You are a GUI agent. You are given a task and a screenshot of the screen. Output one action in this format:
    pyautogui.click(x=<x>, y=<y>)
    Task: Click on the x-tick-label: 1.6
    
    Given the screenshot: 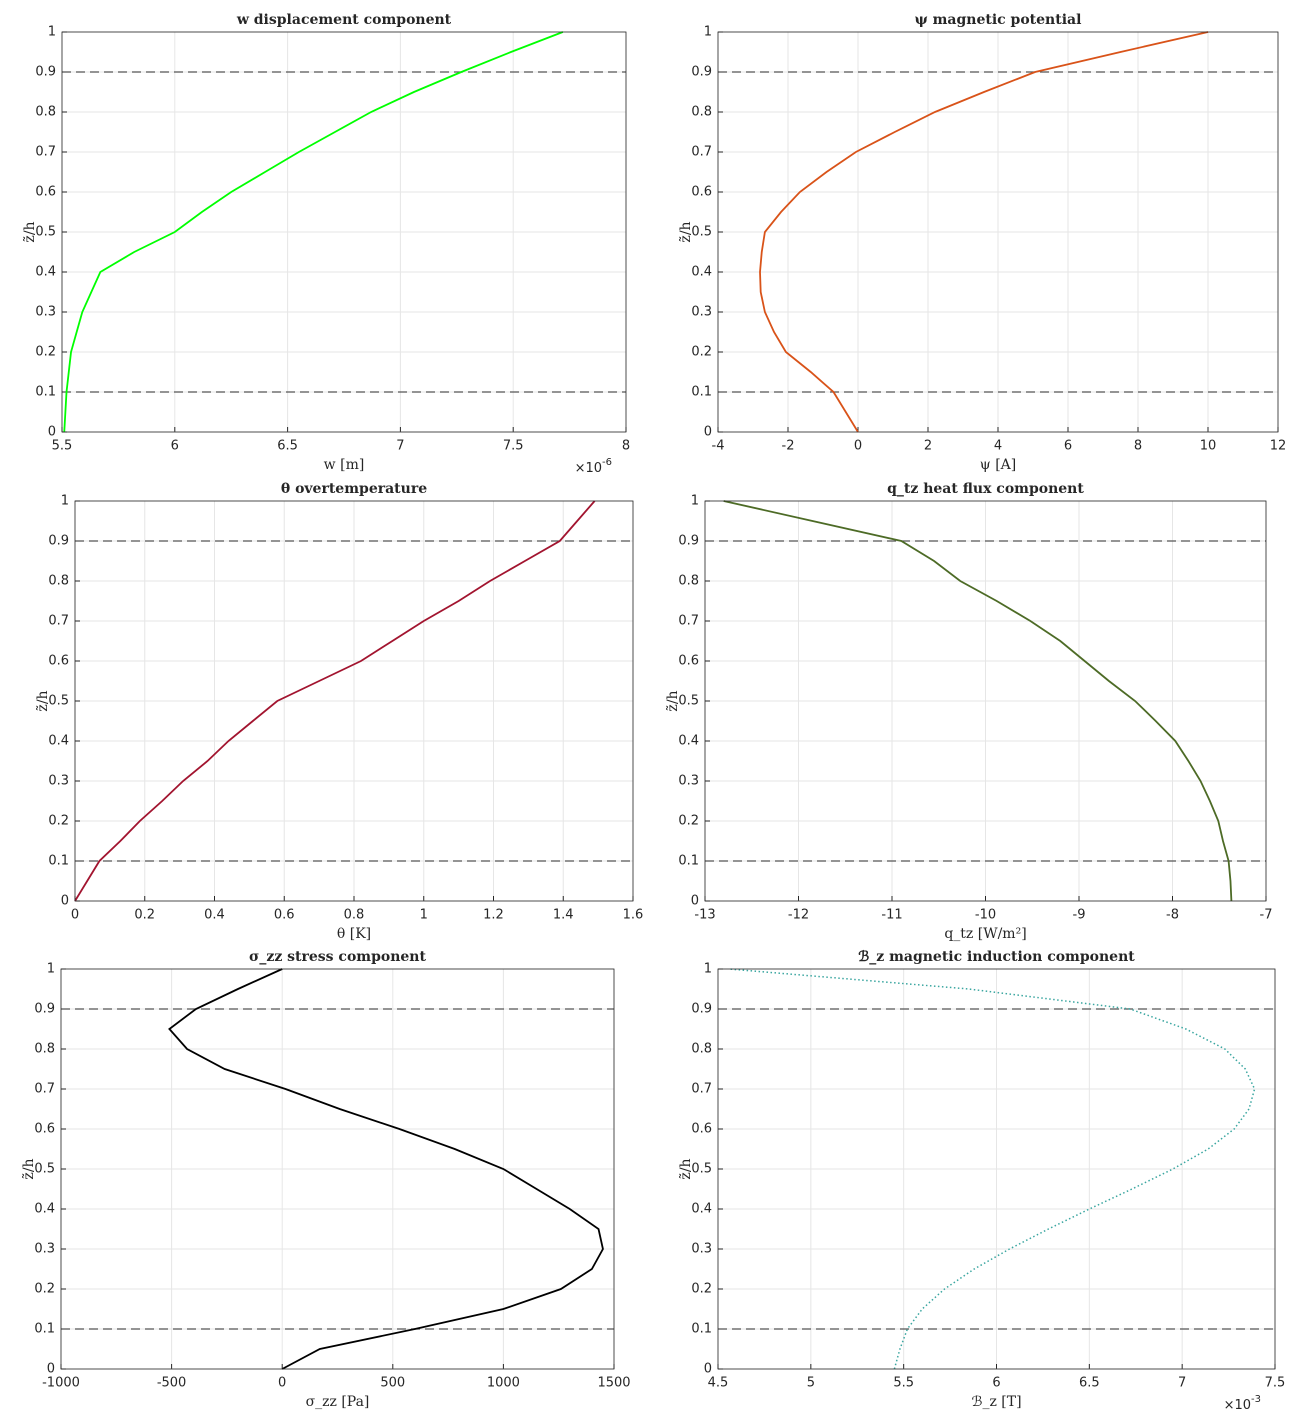 What is the action you would take?
    pyautogui.click(x=633, y=915)
    